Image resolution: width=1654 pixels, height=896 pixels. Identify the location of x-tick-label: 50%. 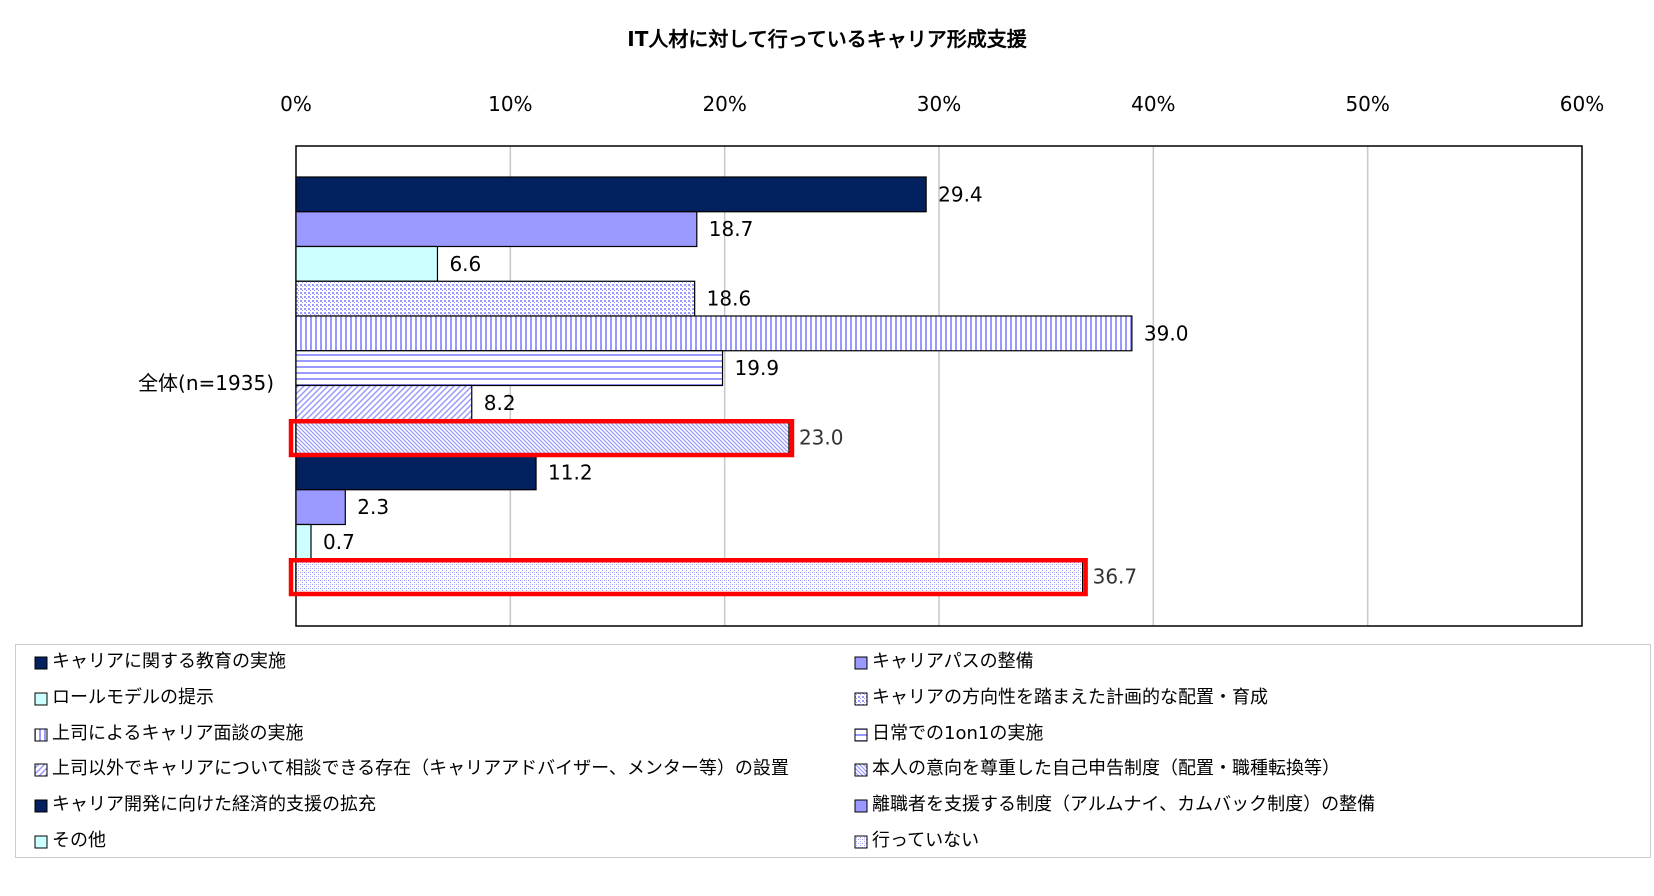
(1367, 104).